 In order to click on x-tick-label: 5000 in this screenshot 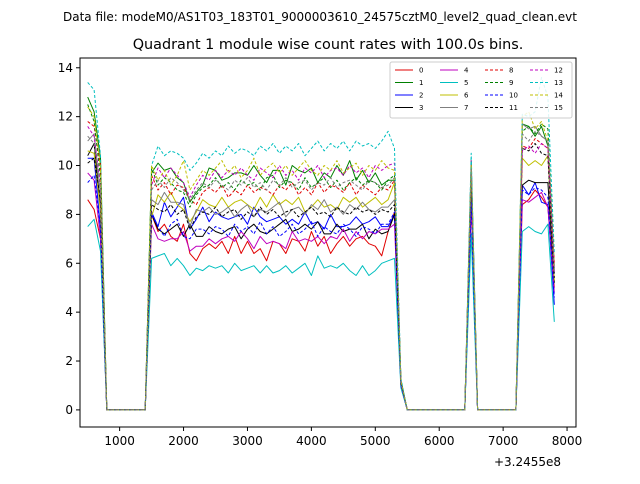, I will do `click(375, 441)`.